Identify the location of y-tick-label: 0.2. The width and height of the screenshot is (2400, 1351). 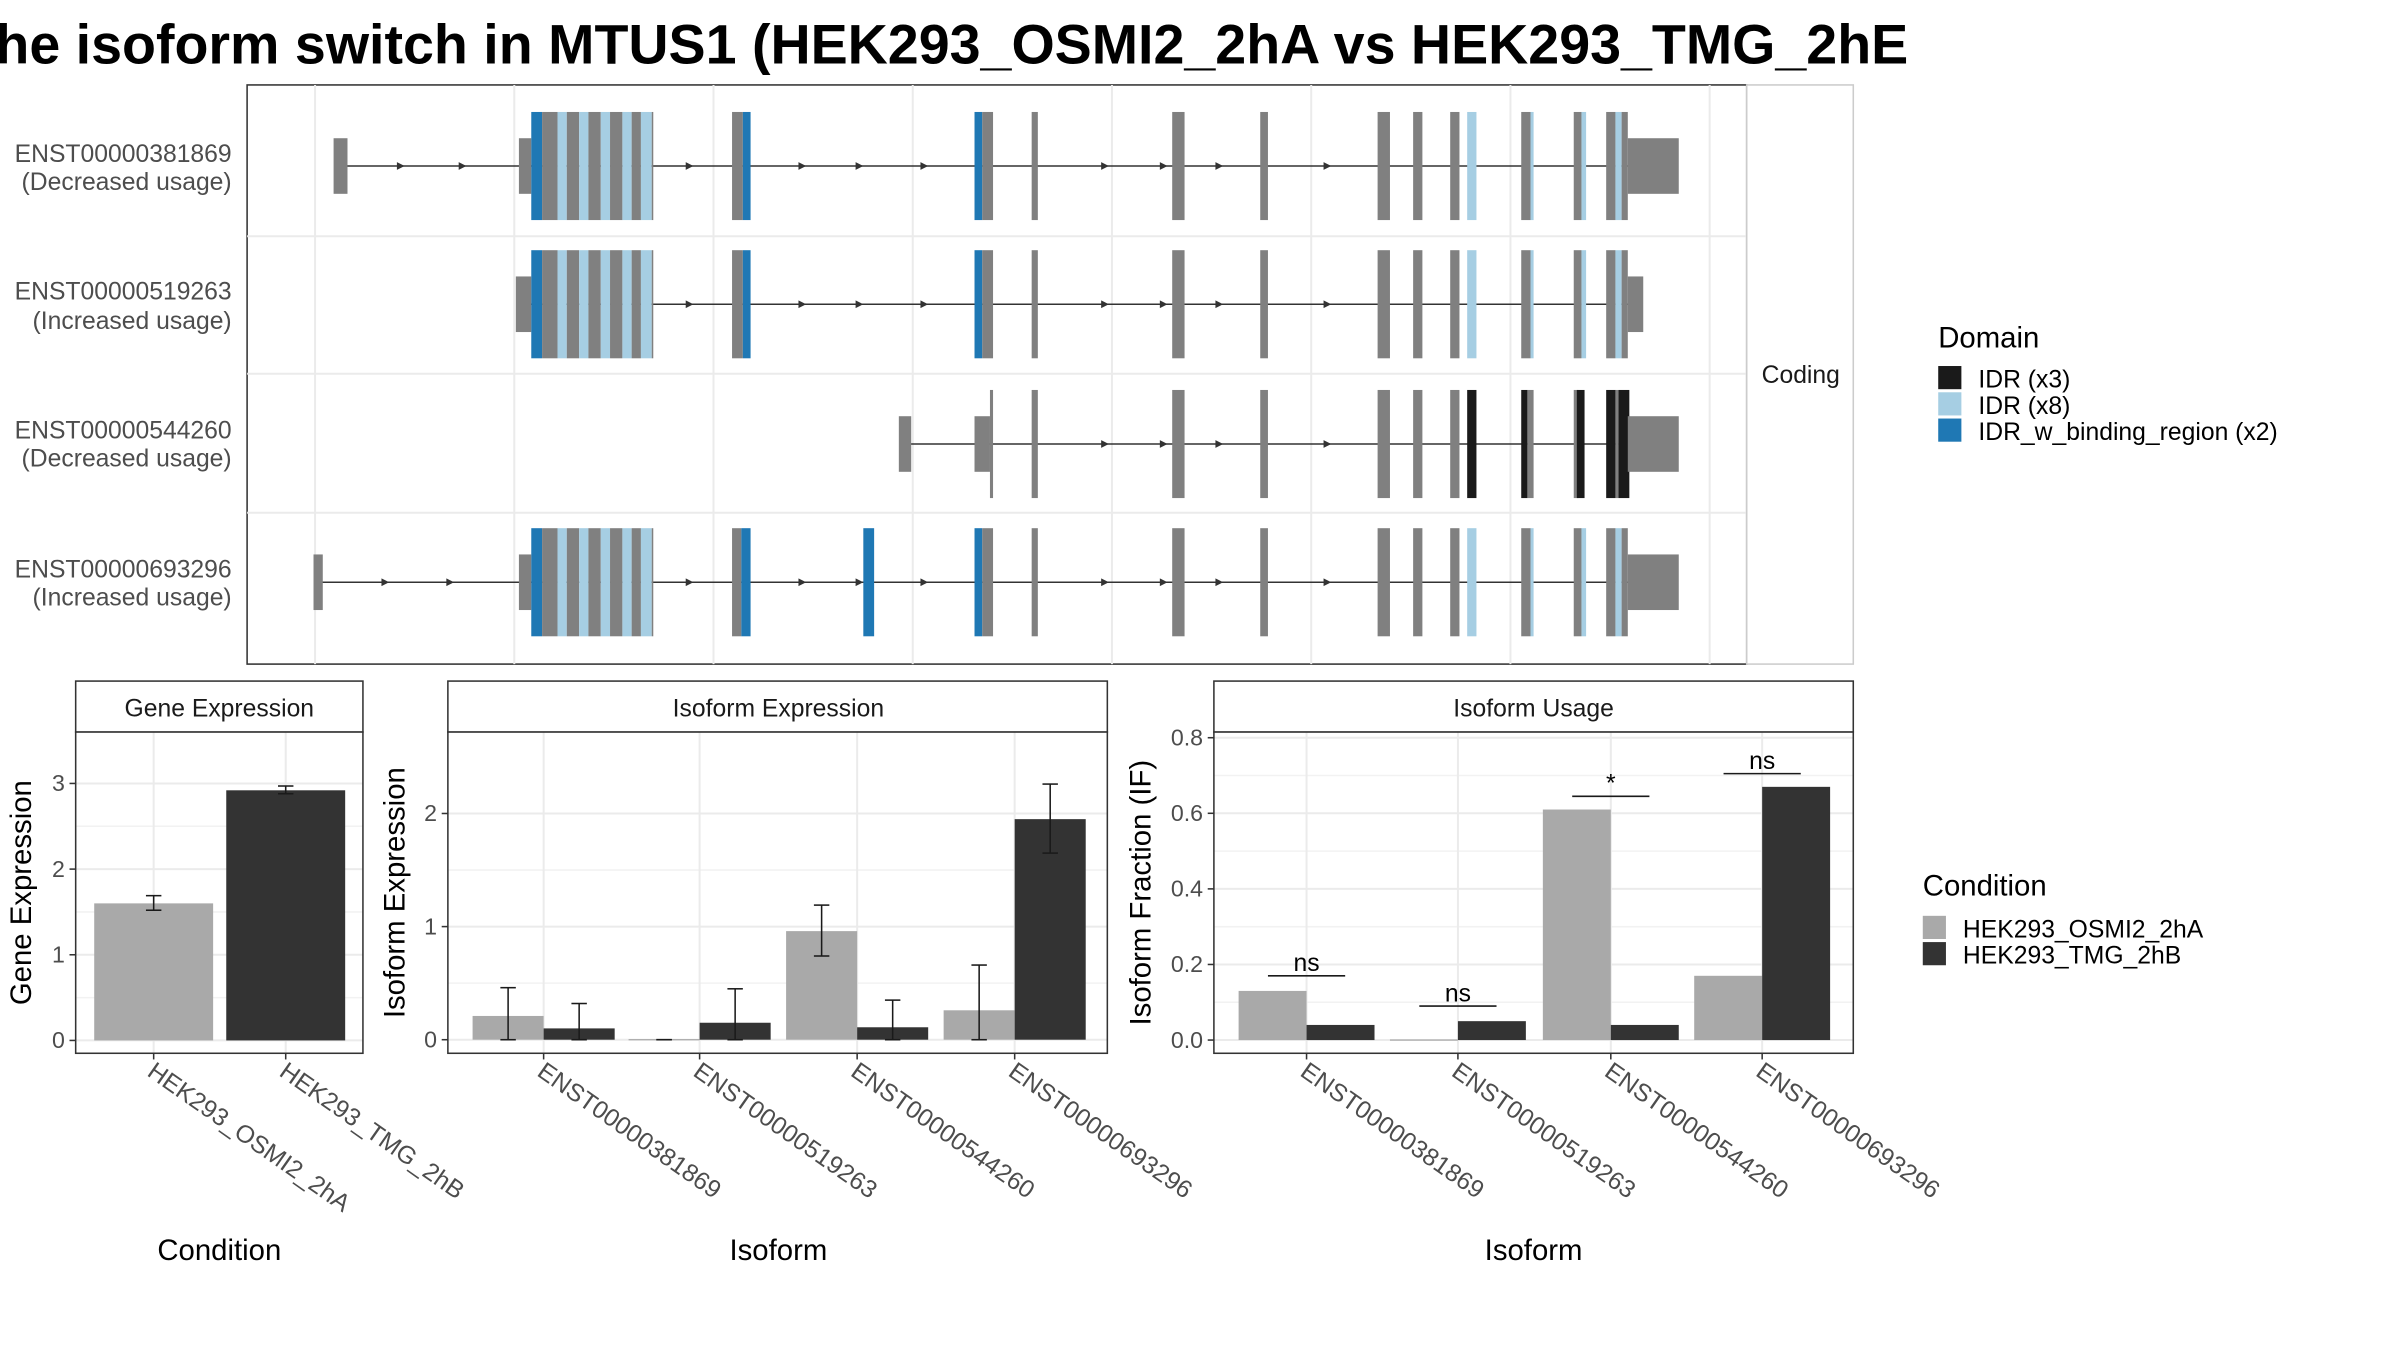
(1187, 964).